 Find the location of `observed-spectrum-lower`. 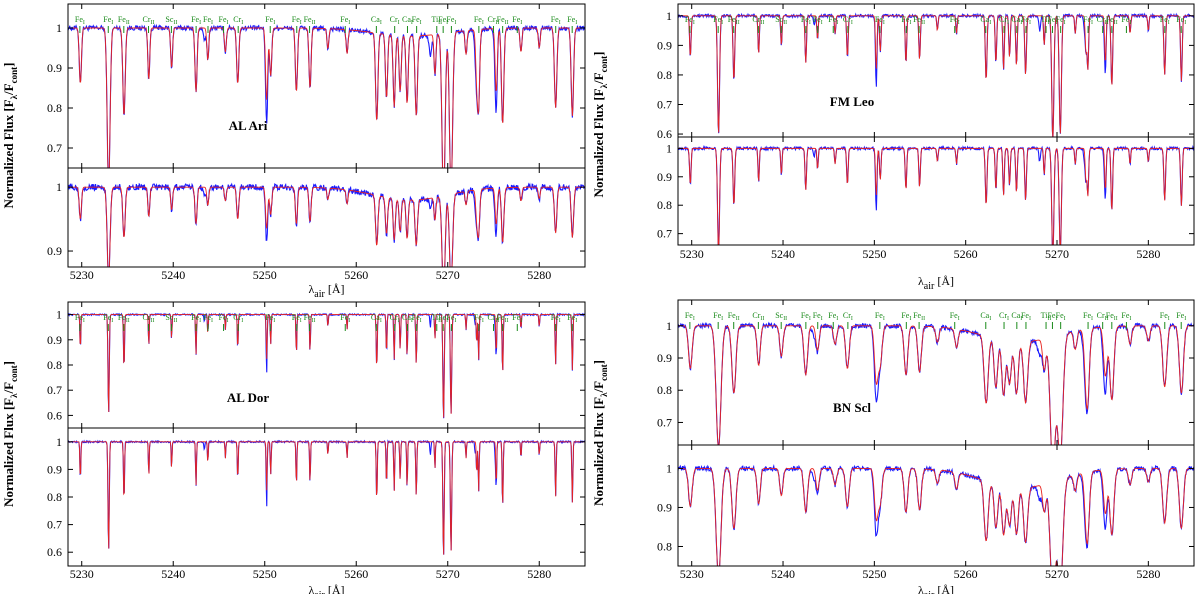

observed-spectrum-lower is located at coordinates (936, 514).